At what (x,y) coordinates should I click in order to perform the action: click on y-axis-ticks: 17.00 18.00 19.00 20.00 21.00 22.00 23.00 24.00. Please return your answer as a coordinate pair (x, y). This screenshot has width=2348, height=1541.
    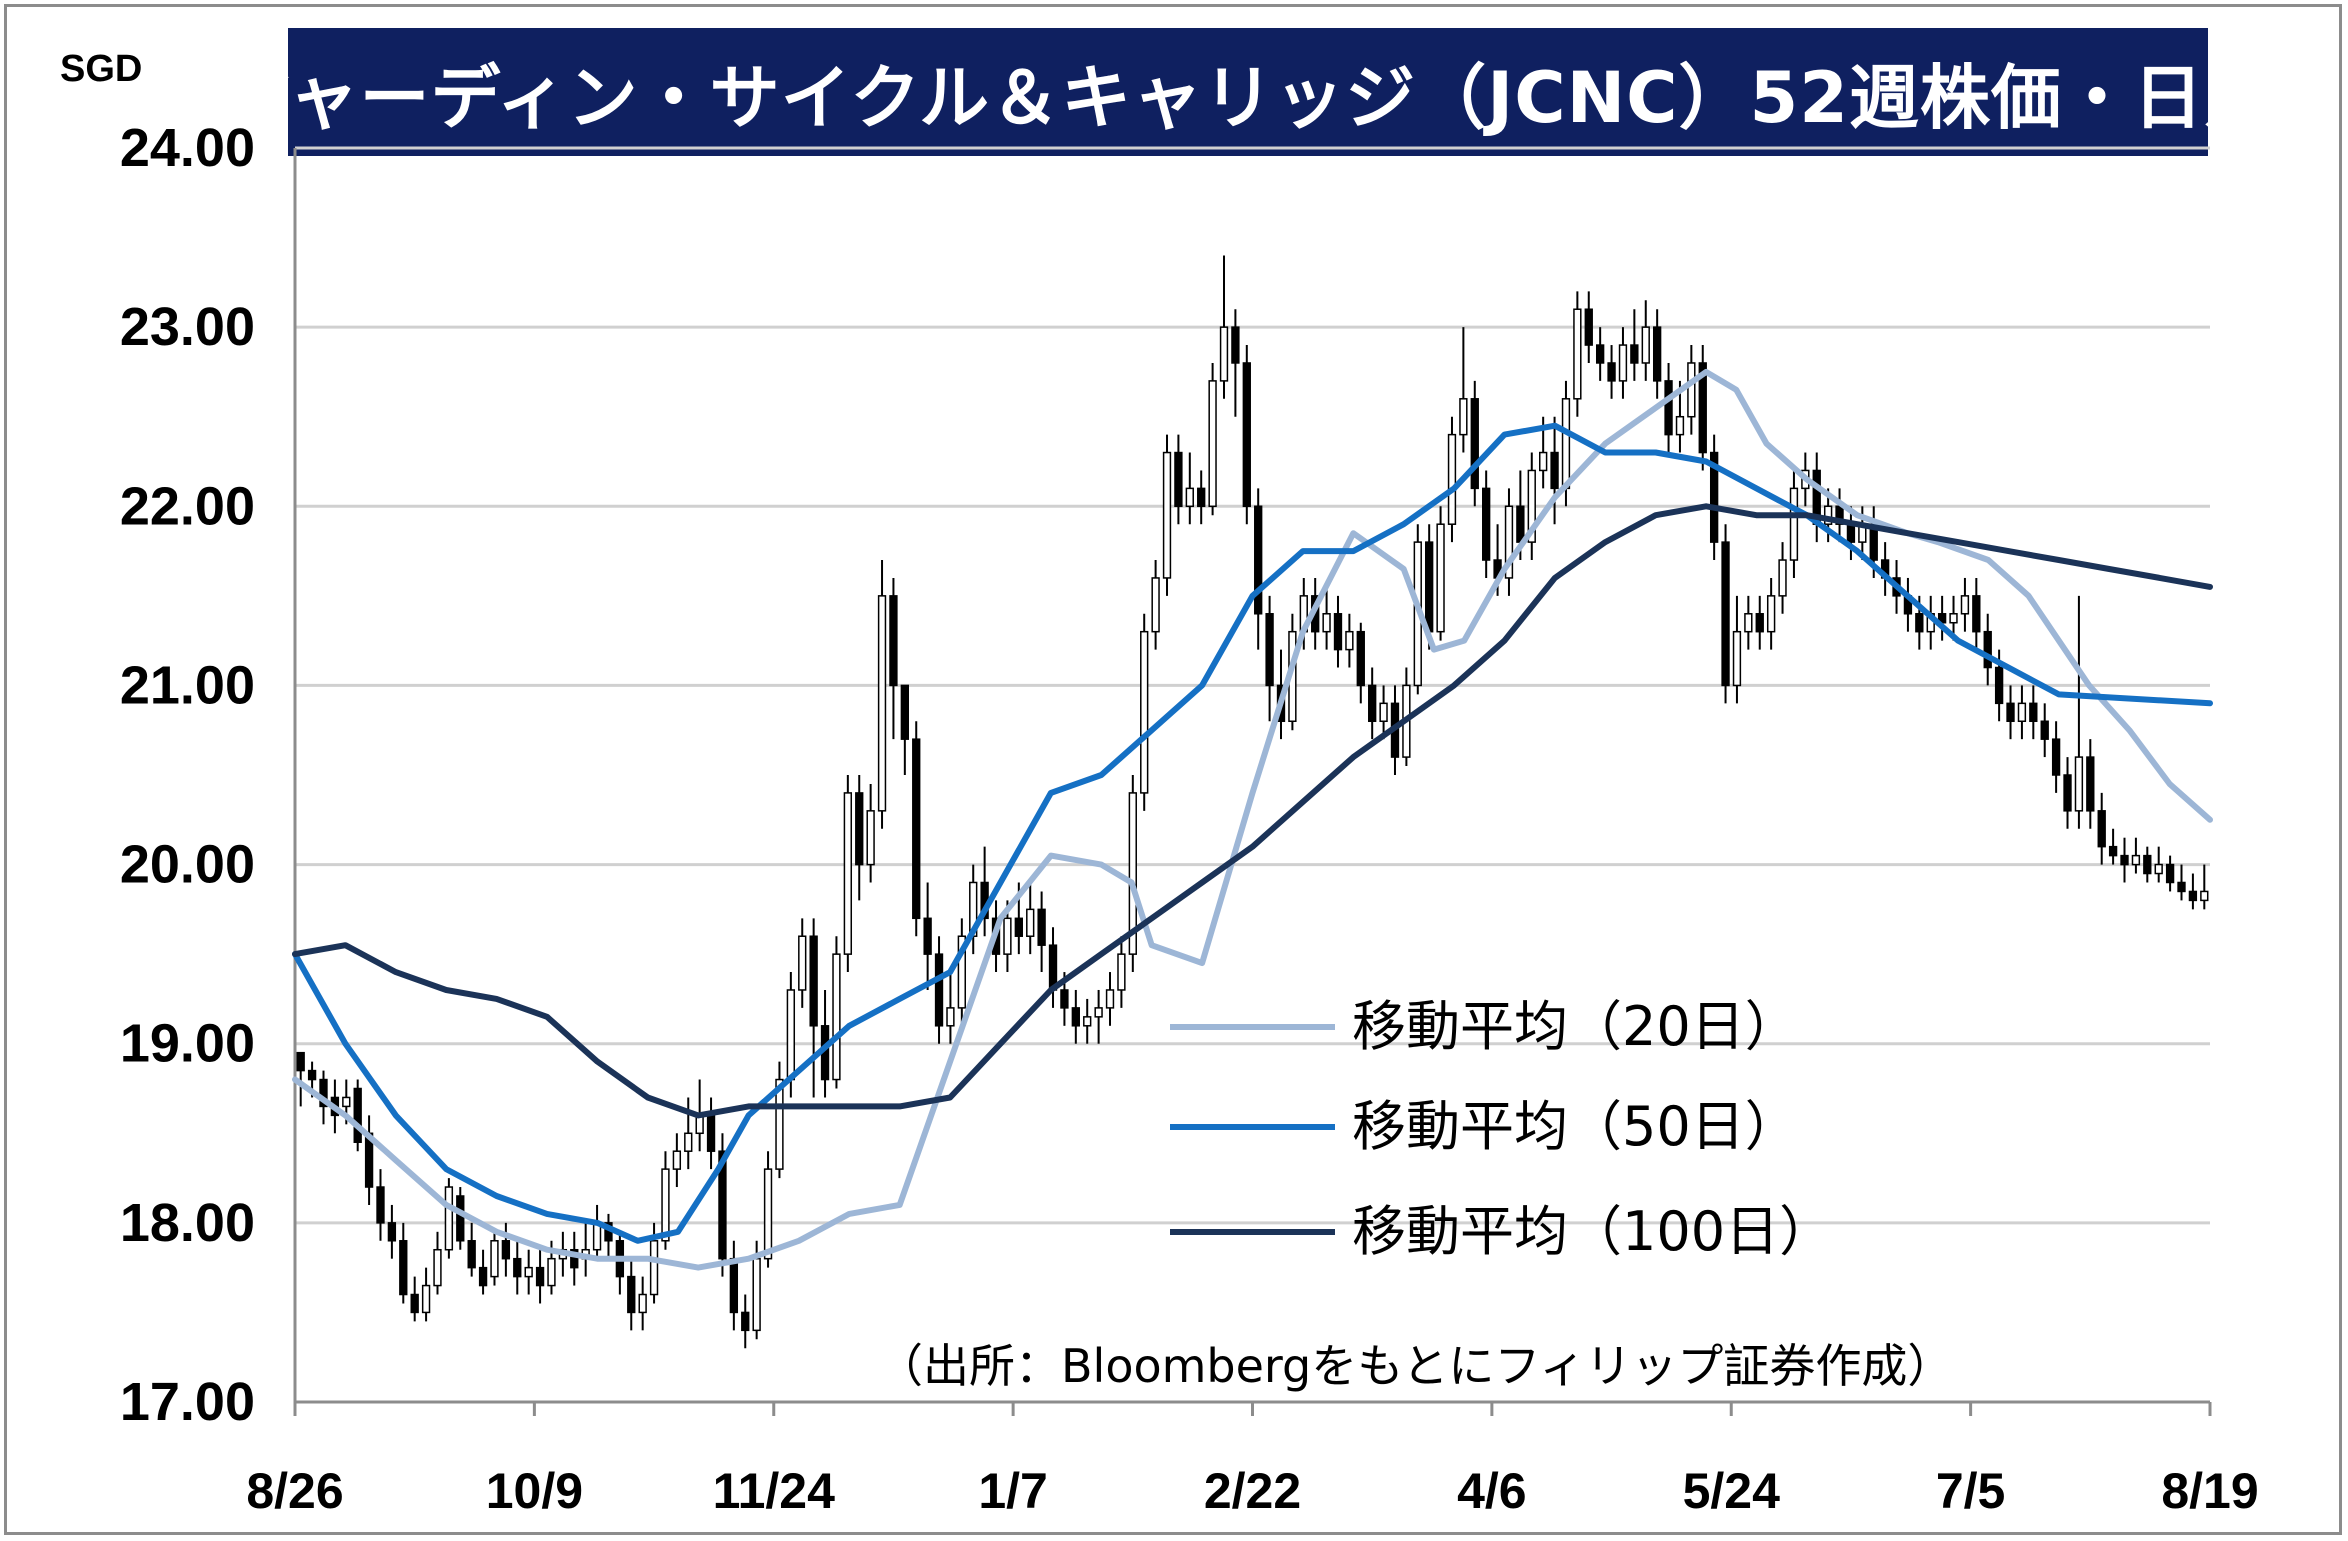
    Looking at the image, I should click on (187, 775).